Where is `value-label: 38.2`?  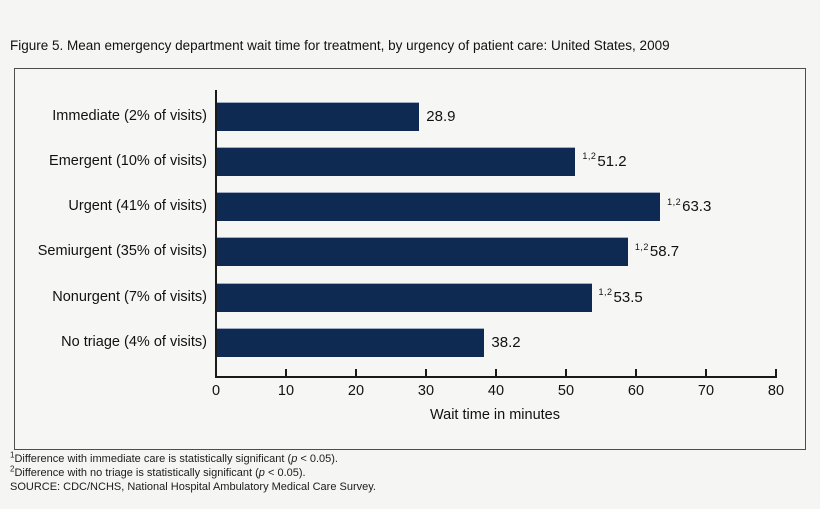 value-label: 38.2 is located at coordinates (505, 342).